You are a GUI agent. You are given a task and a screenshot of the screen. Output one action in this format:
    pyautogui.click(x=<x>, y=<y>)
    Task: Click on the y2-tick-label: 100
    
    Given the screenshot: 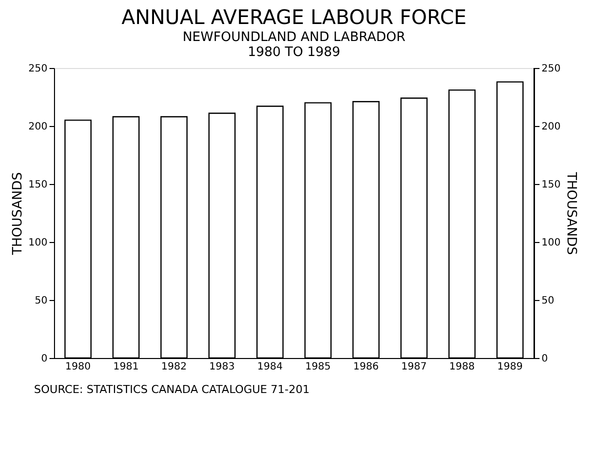 What is the action you would take?
    pyautogui.click(x=551, y=243)
    